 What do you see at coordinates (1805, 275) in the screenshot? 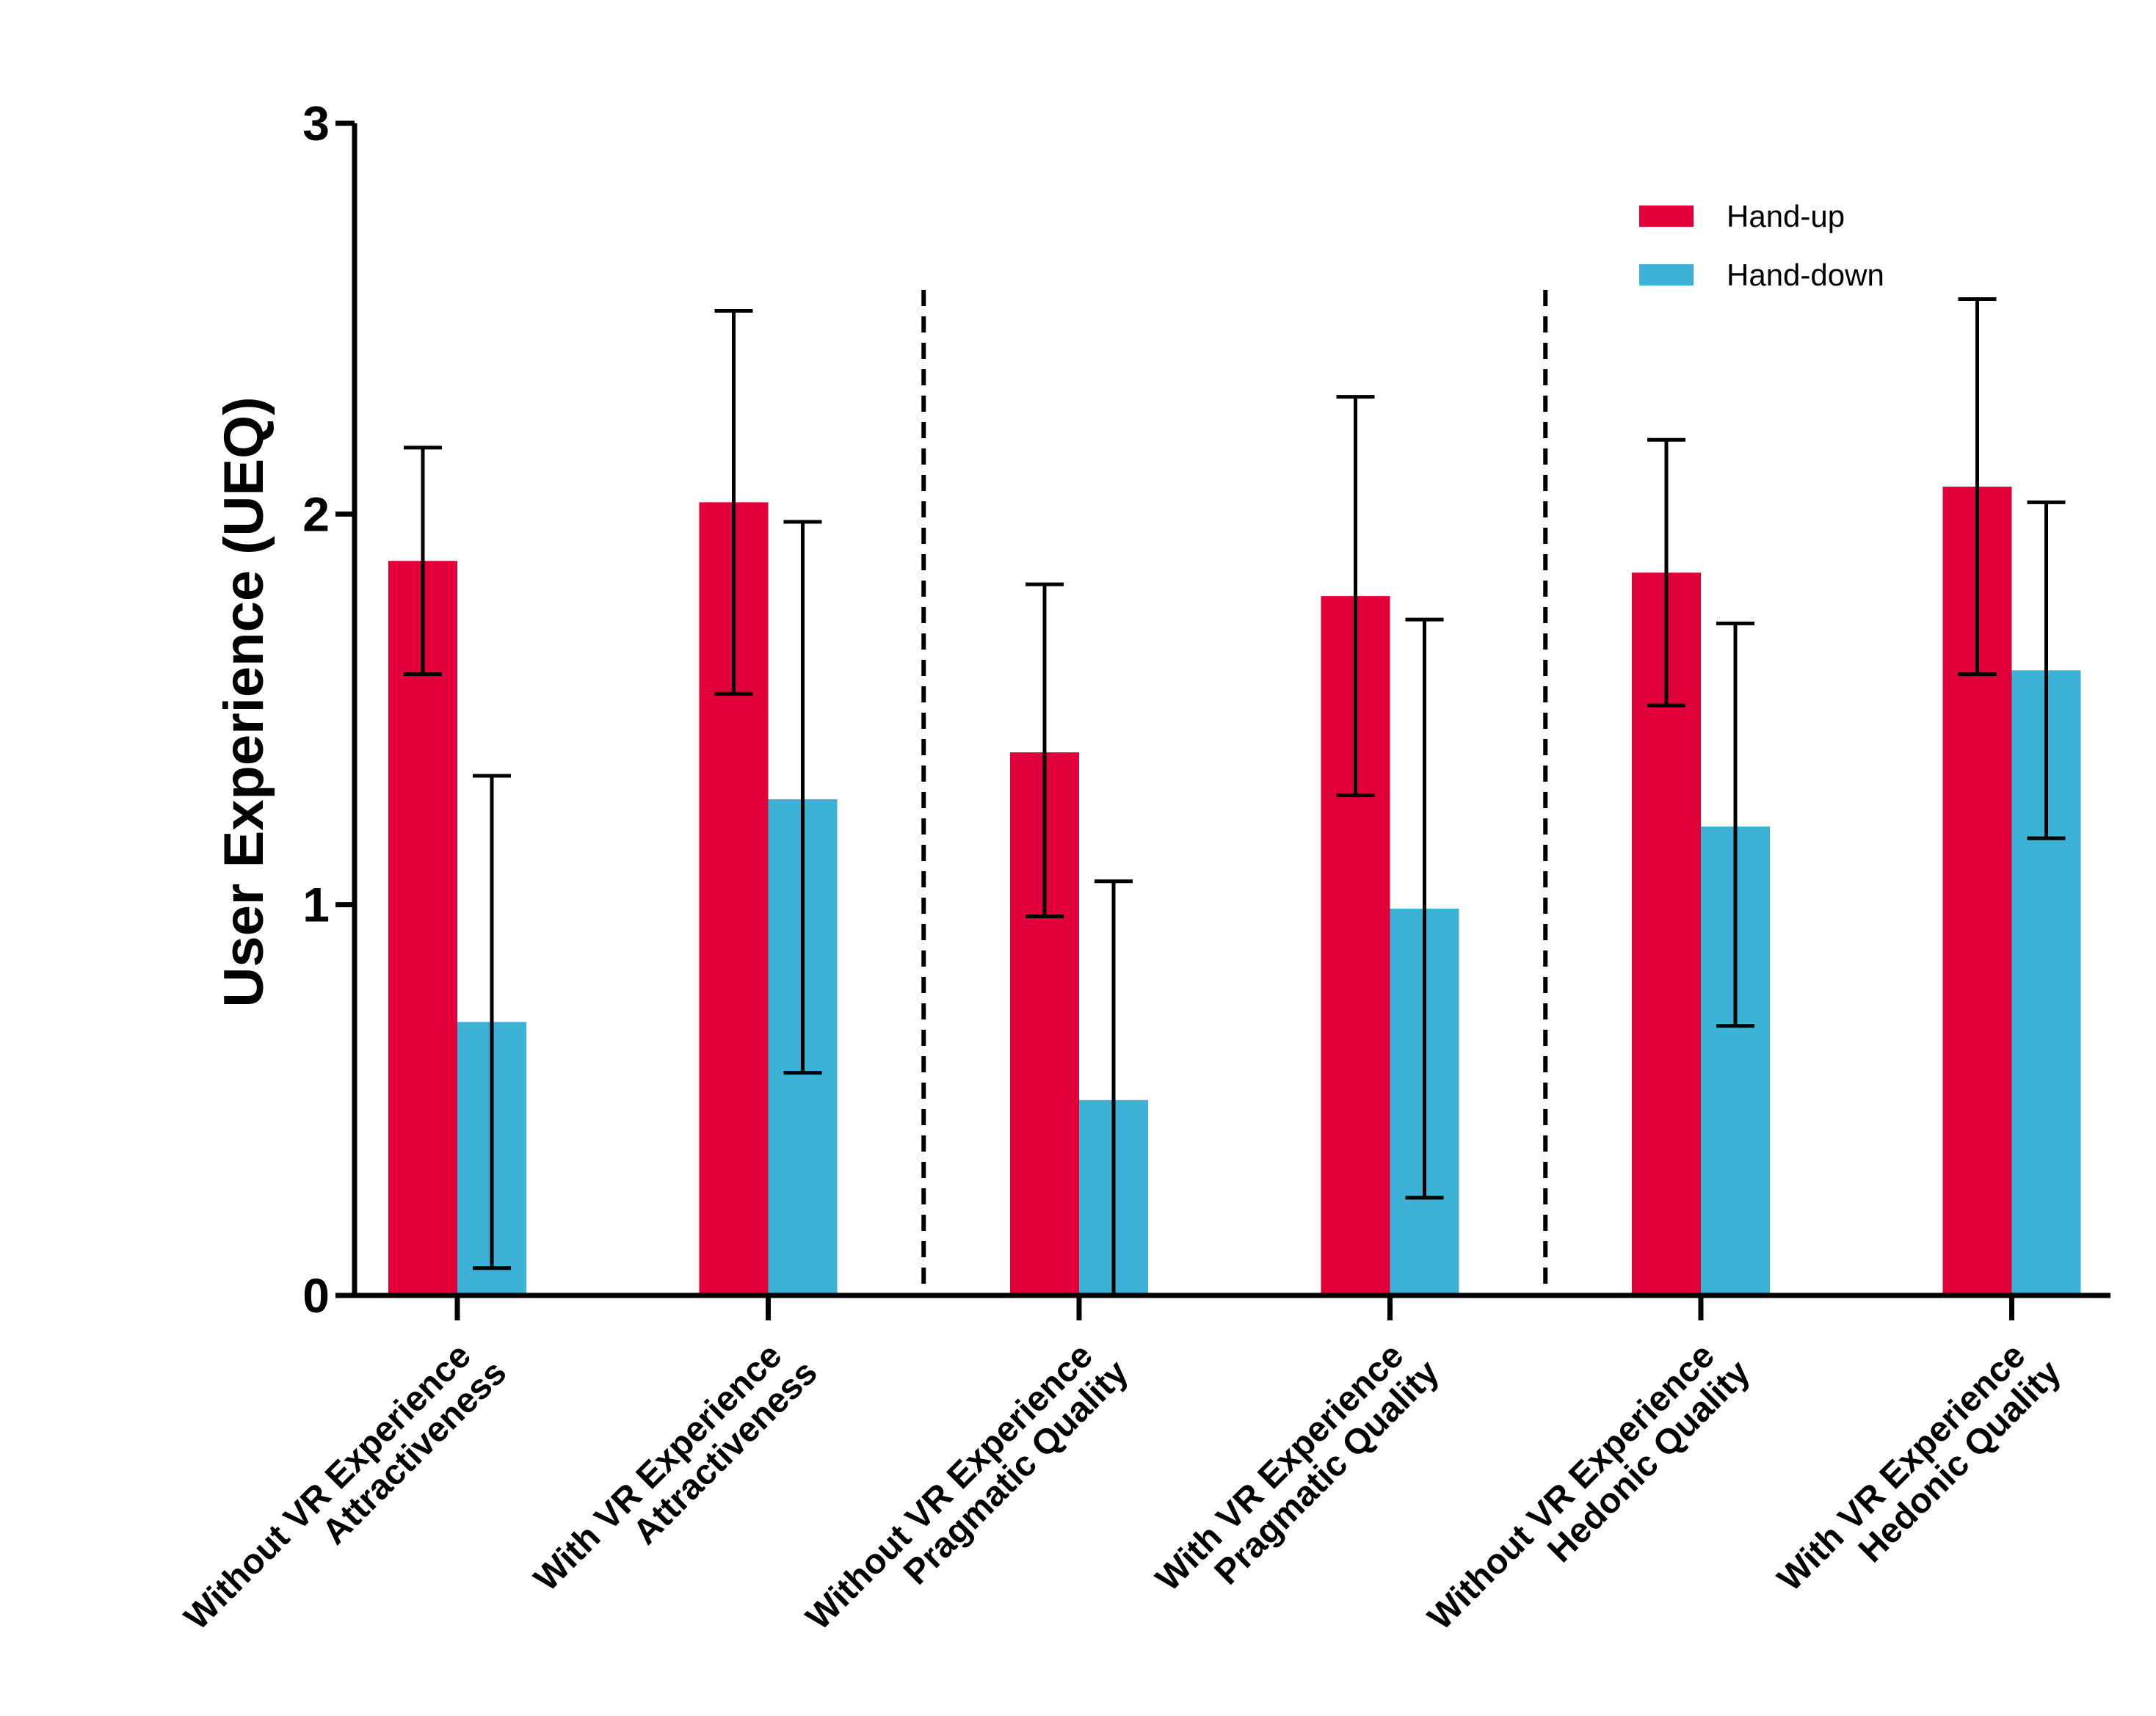
I see `legend-label-hand-down: Hand-down` at bounding box center [1805, 275].